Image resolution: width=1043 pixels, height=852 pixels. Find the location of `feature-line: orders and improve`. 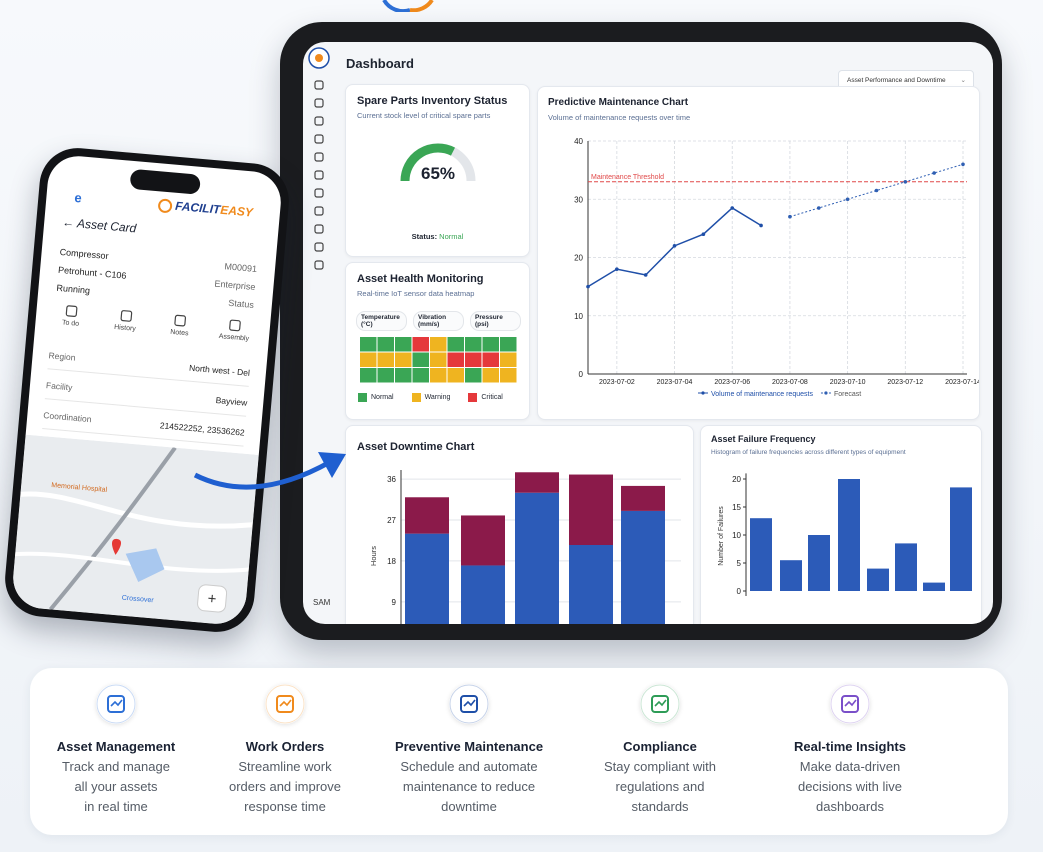

feature-line: orders and improve is located at coordinates (285, 786).